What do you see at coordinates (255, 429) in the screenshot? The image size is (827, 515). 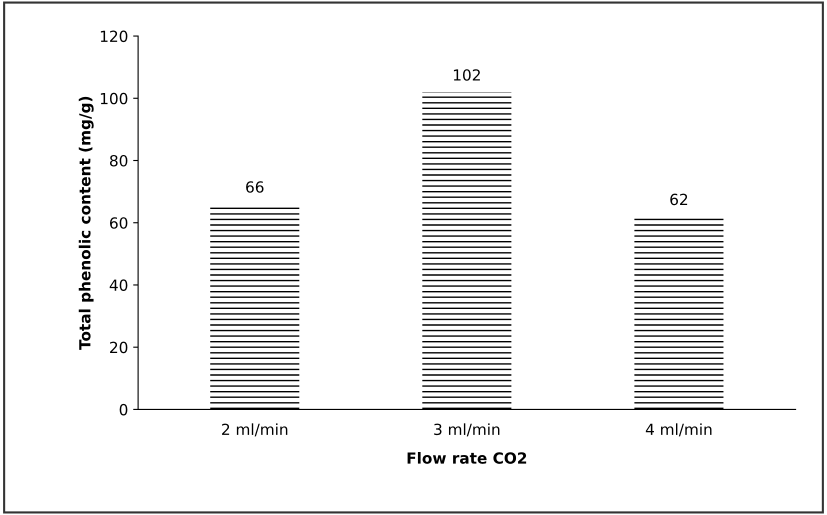 I see `x-tick-label: 2 ml/min` at bounding box center [255, 429].